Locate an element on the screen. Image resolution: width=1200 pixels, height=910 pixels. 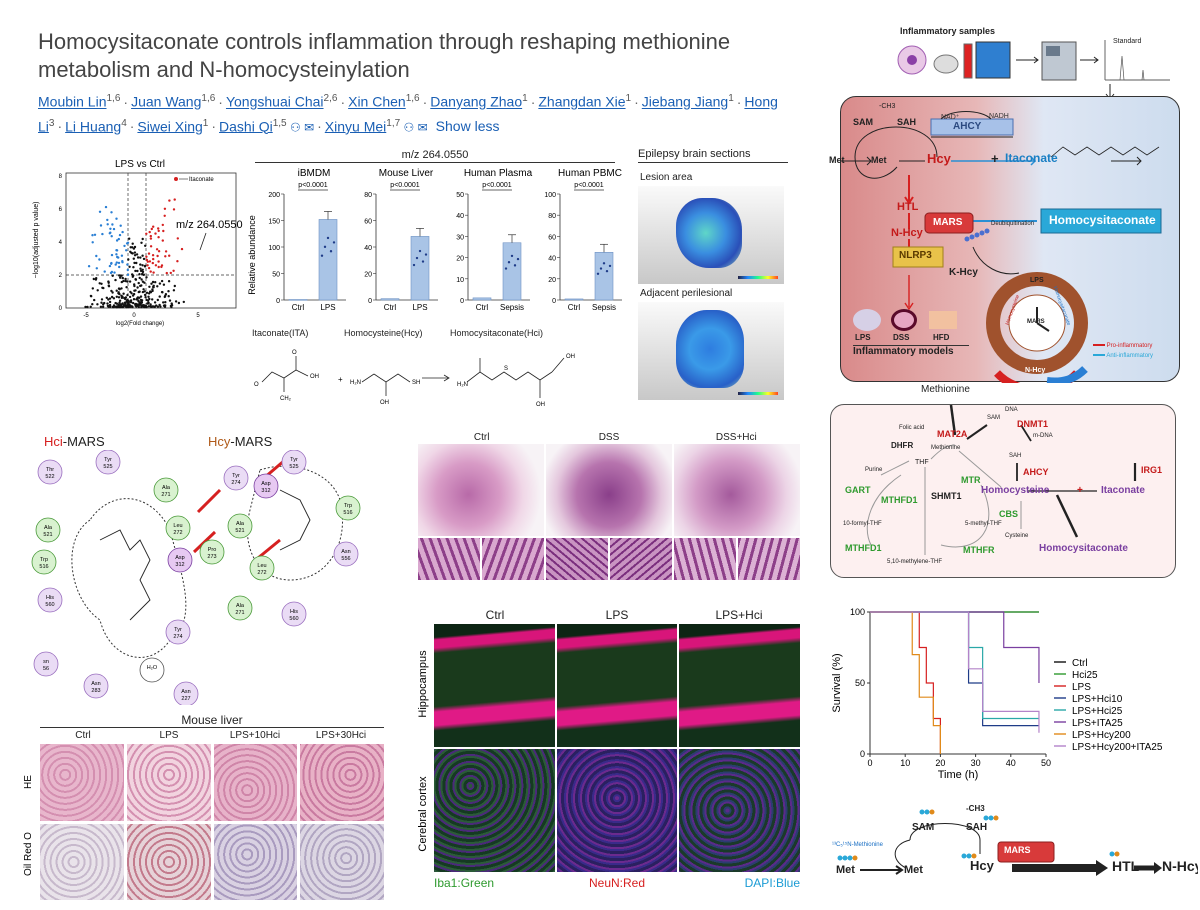
volcano-xlabel: log2(Fold change) is located at coordinates (140, 324).